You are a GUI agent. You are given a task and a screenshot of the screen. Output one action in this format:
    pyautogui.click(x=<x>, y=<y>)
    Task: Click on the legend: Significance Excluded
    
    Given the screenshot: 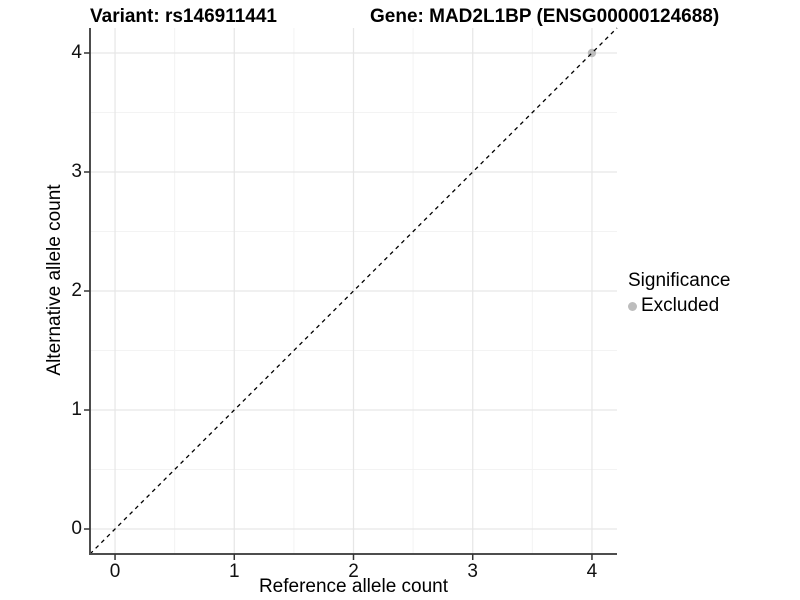 What is the action you would take?
    pyautogui.click(x=679, y=293)
    